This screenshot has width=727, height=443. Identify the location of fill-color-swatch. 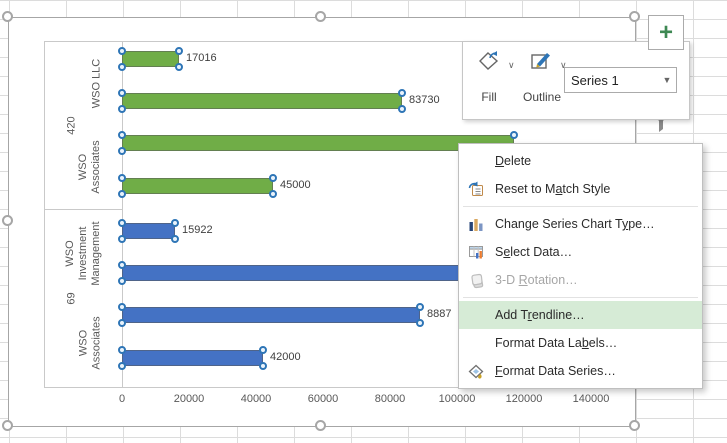
(489, 84).